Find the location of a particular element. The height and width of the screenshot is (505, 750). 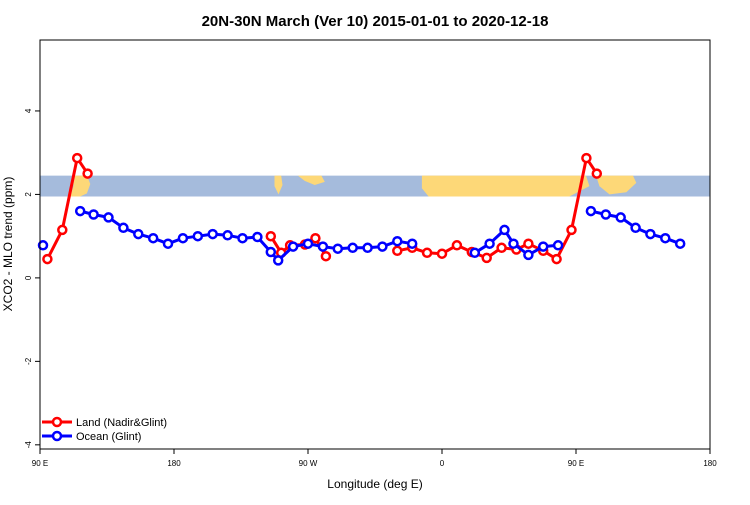

x-axis: 90 E 180 90 W 0 90 E 180 is located at coordinates (374, 458).